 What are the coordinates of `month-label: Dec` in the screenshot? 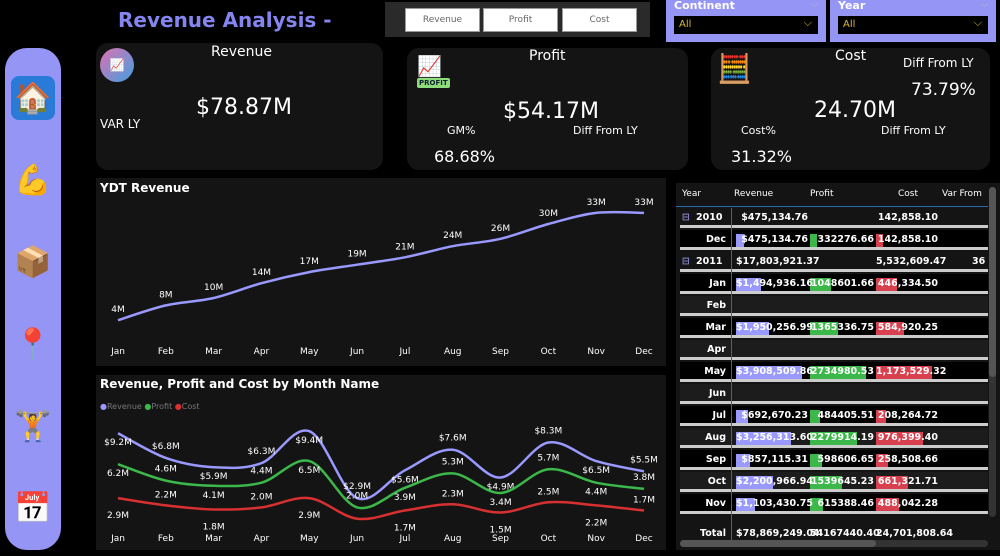 It's located at (716, 239).